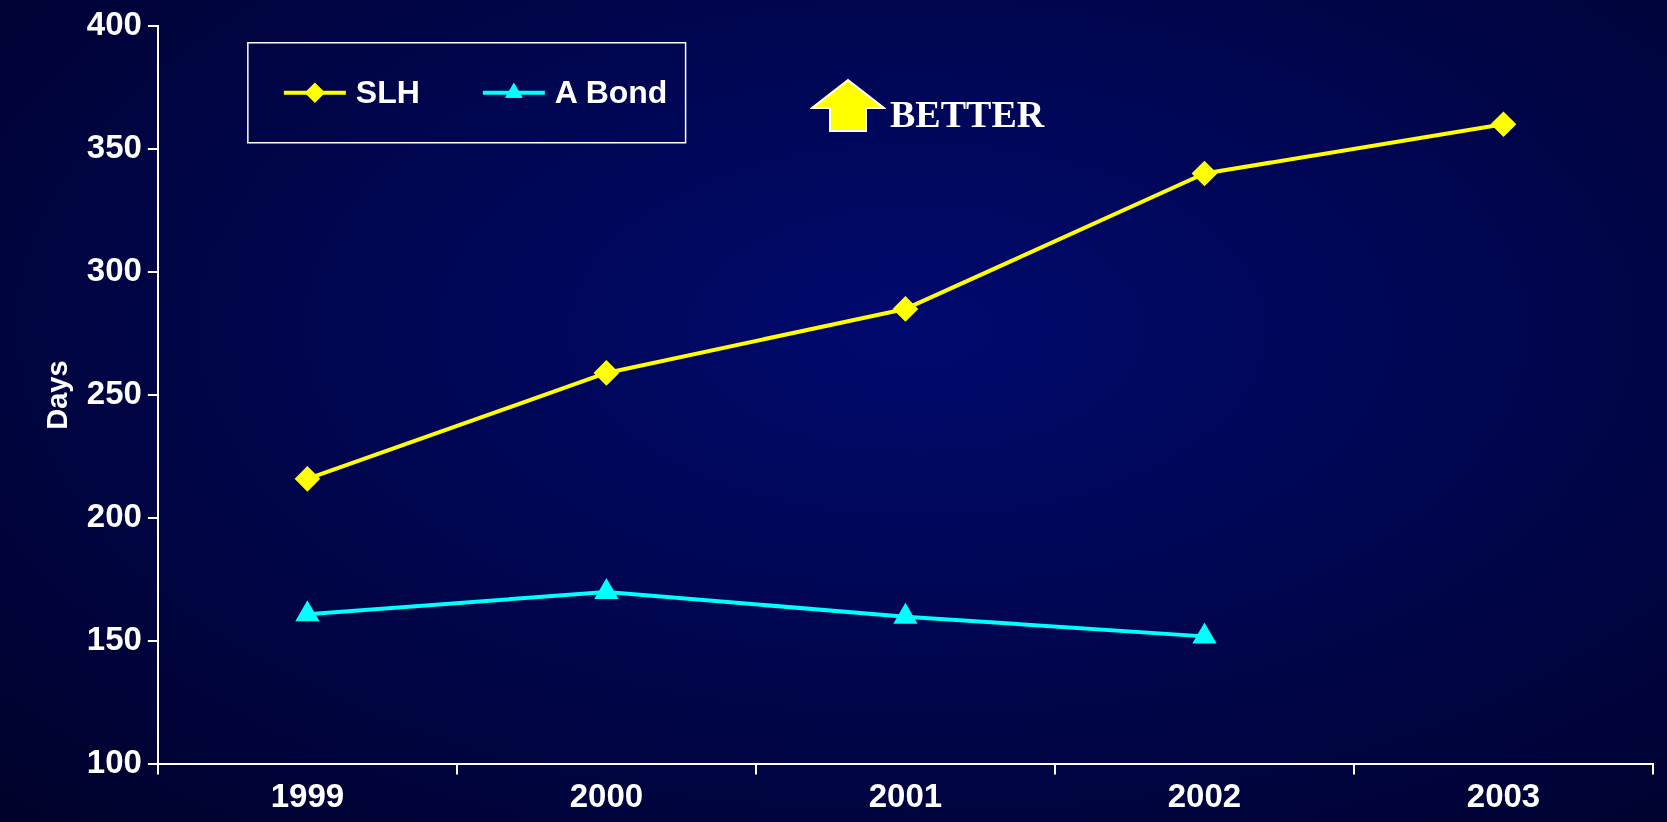 The image size is (1667, 822). Describe the element at coordinates (1503, 796) in the screenshot. I see `x-tick-label: 2003` at that location.